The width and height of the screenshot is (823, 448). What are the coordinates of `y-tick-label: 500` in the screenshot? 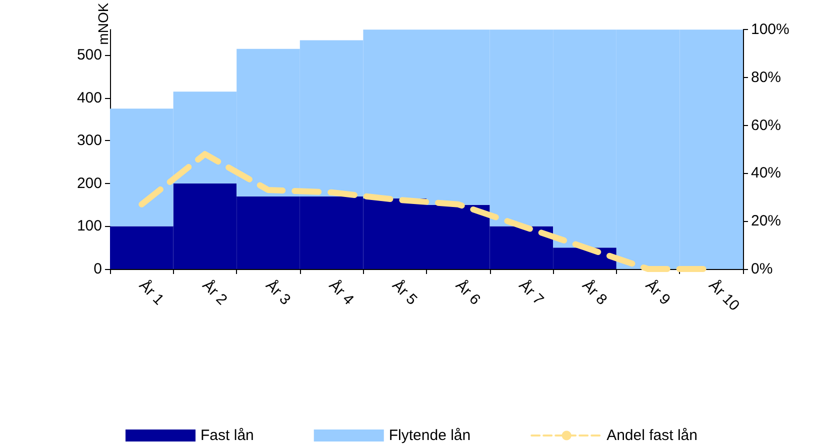 It's located at (89, 55).